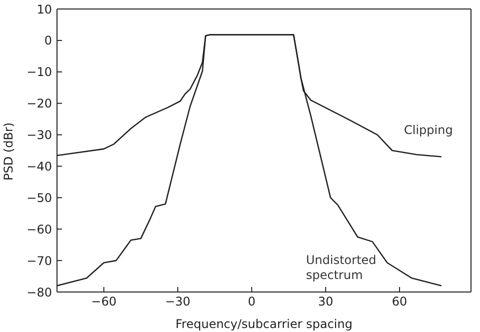 This screenshot has width=480, height=332. What do you see at coordinates (39, 135) in the screenshot?
I see `y-tick-label: −30` at bounding box center [39, 135].